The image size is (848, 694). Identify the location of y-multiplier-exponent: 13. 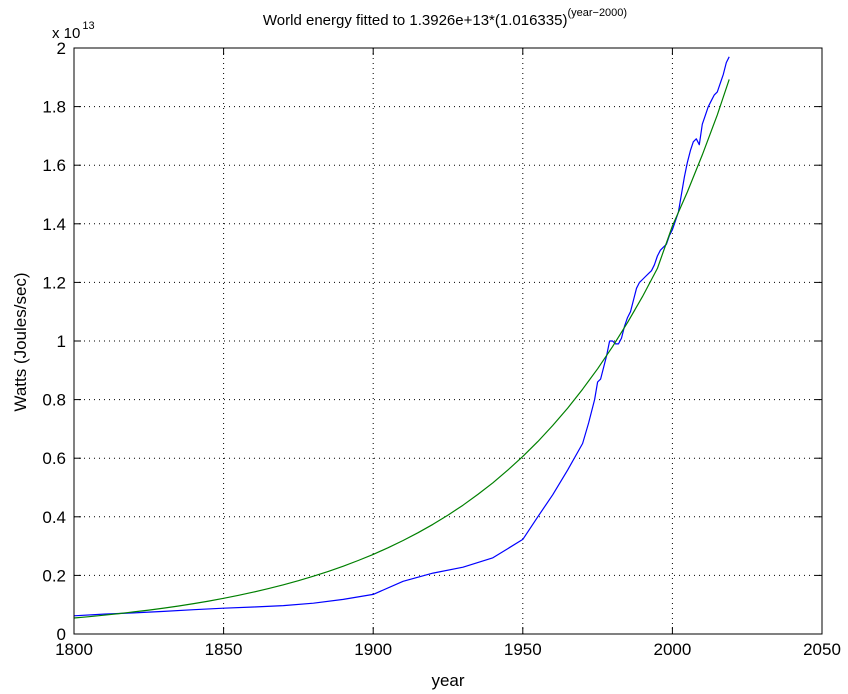
(88, 26).